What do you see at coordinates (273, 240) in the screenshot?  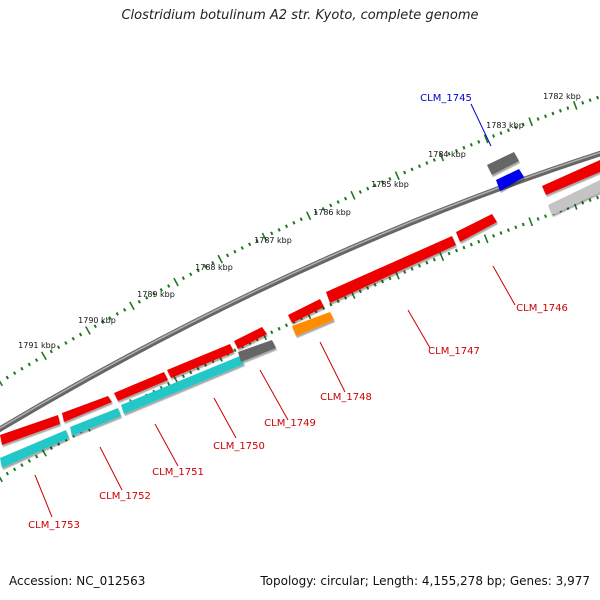 I see `tick-label: 1787 kbp` at bounding box center [273, 240].